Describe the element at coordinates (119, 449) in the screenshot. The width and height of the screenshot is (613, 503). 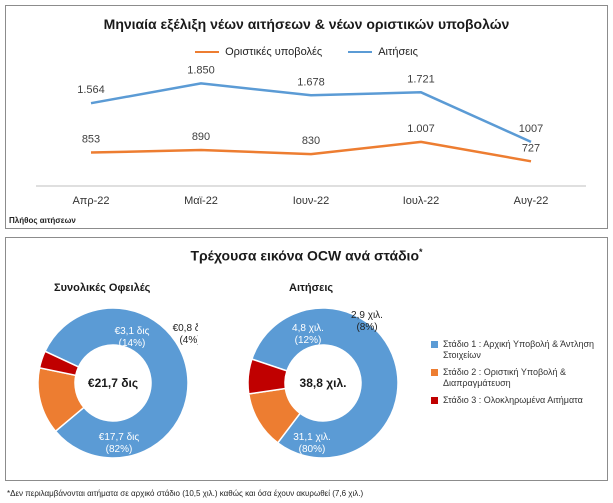
I see `slice-pct-label: (82%)` at that location.